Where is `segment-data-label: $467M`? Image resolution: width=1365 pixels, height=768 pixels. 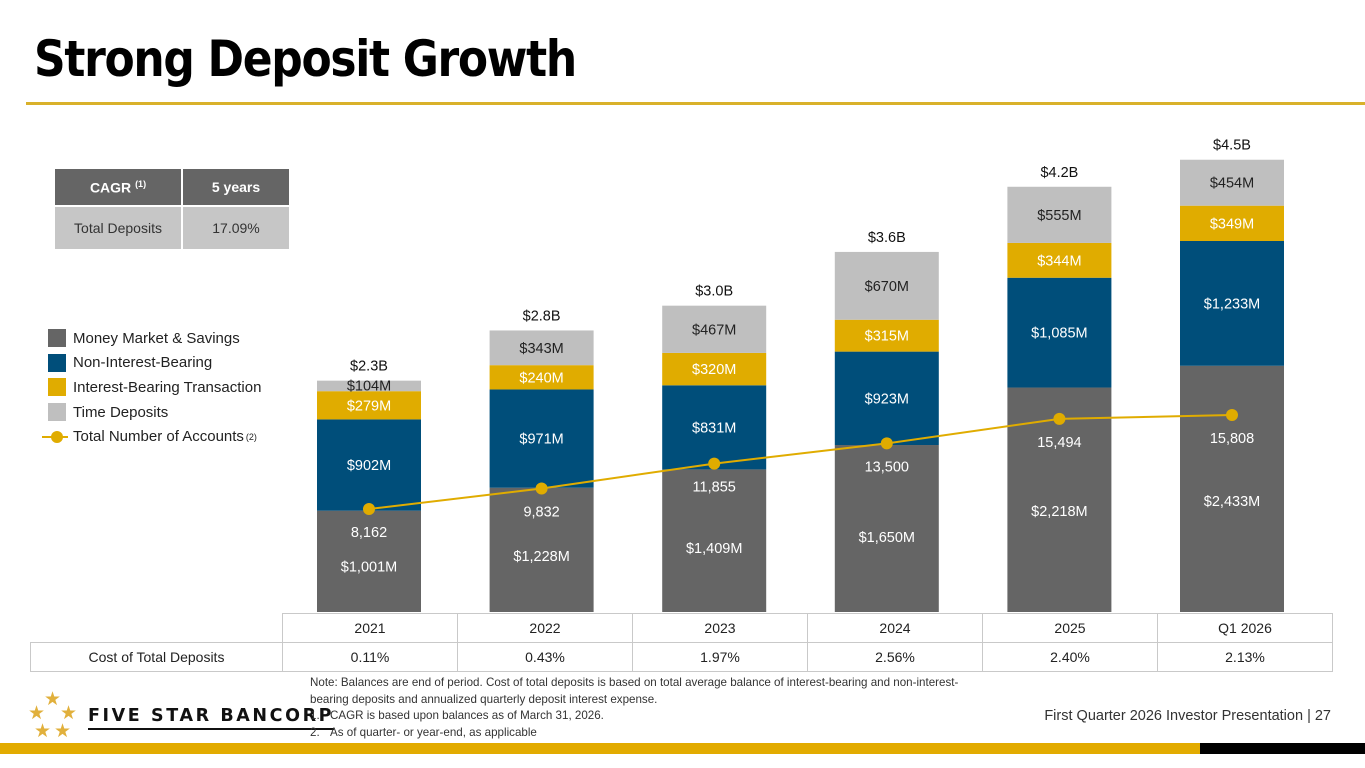 segment-data-label: $467M is located at coordinates (714, 330).